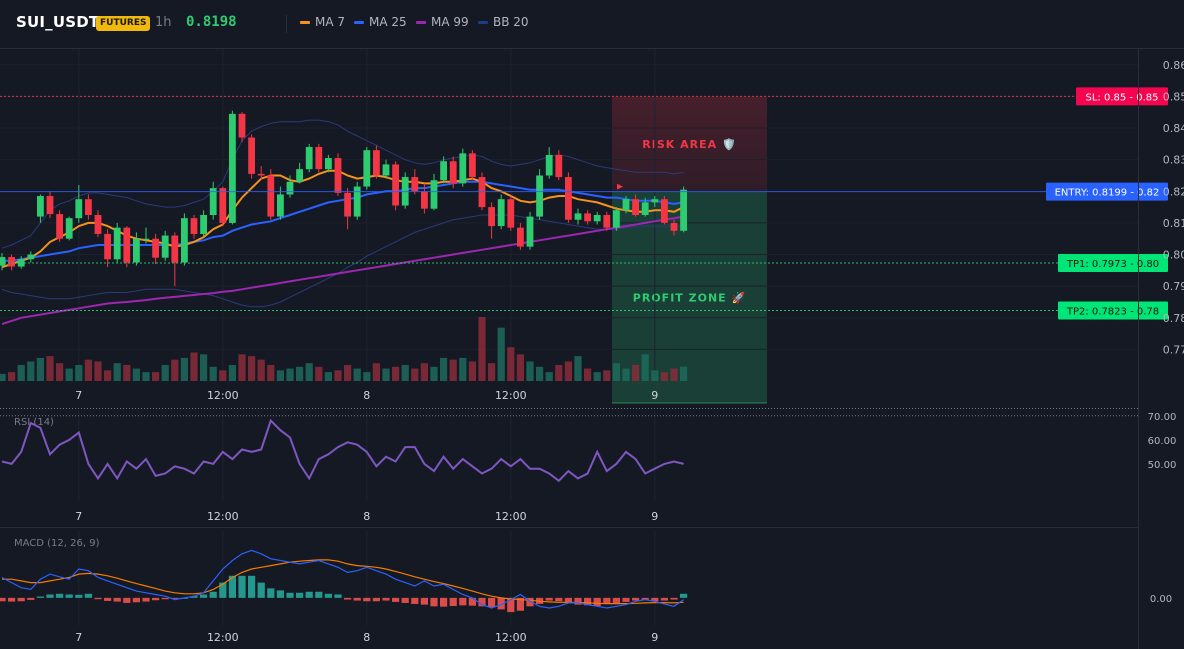 This screenshot has width=1184, height=649. Describe the element at coordinates (450, 22) in the screenshot. I see `legend-ma99-label: MA 99` at that location.